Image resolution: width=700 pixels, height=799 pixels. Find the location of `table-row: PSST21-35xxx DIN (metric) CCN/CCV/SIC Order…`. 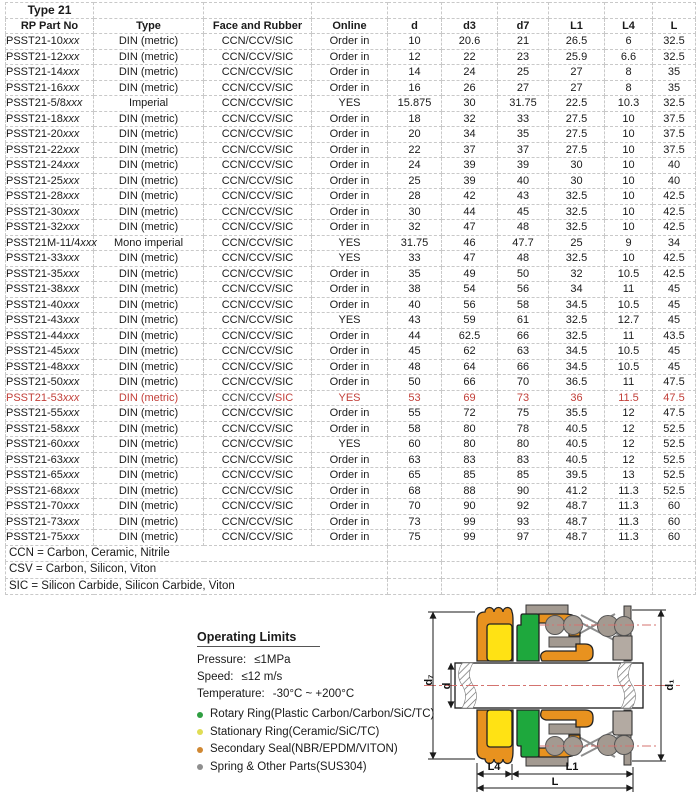

table-row: PSST21-35xxx DIN (metric) CCN/CCV/SIC Order… is located at coordinates (350, 273).